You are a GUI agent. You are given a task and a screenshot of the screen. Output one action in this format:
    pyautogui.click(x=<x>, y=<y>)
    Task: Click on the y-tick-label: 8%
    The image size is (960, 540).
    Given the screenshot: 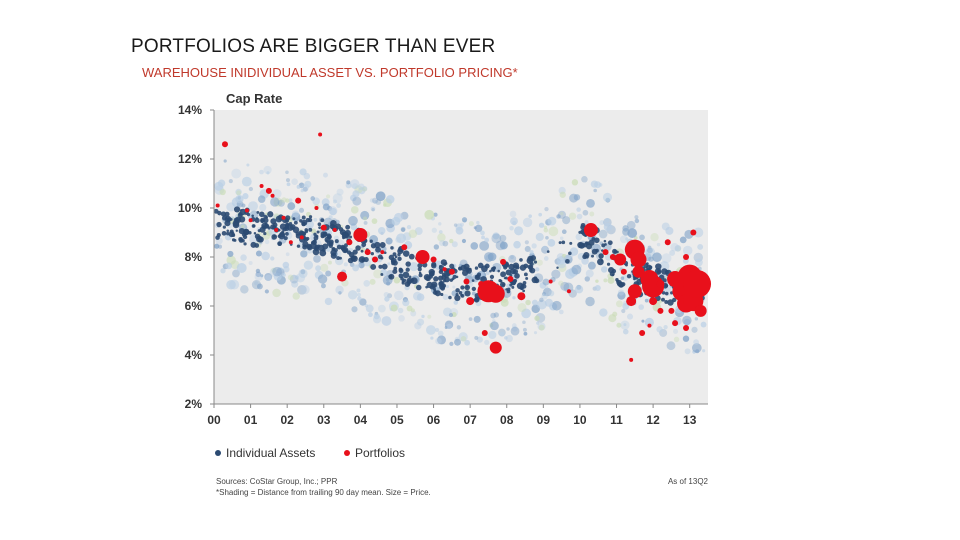 What is the action you would take?
    pyautogui.click(x=194, y=257)
    